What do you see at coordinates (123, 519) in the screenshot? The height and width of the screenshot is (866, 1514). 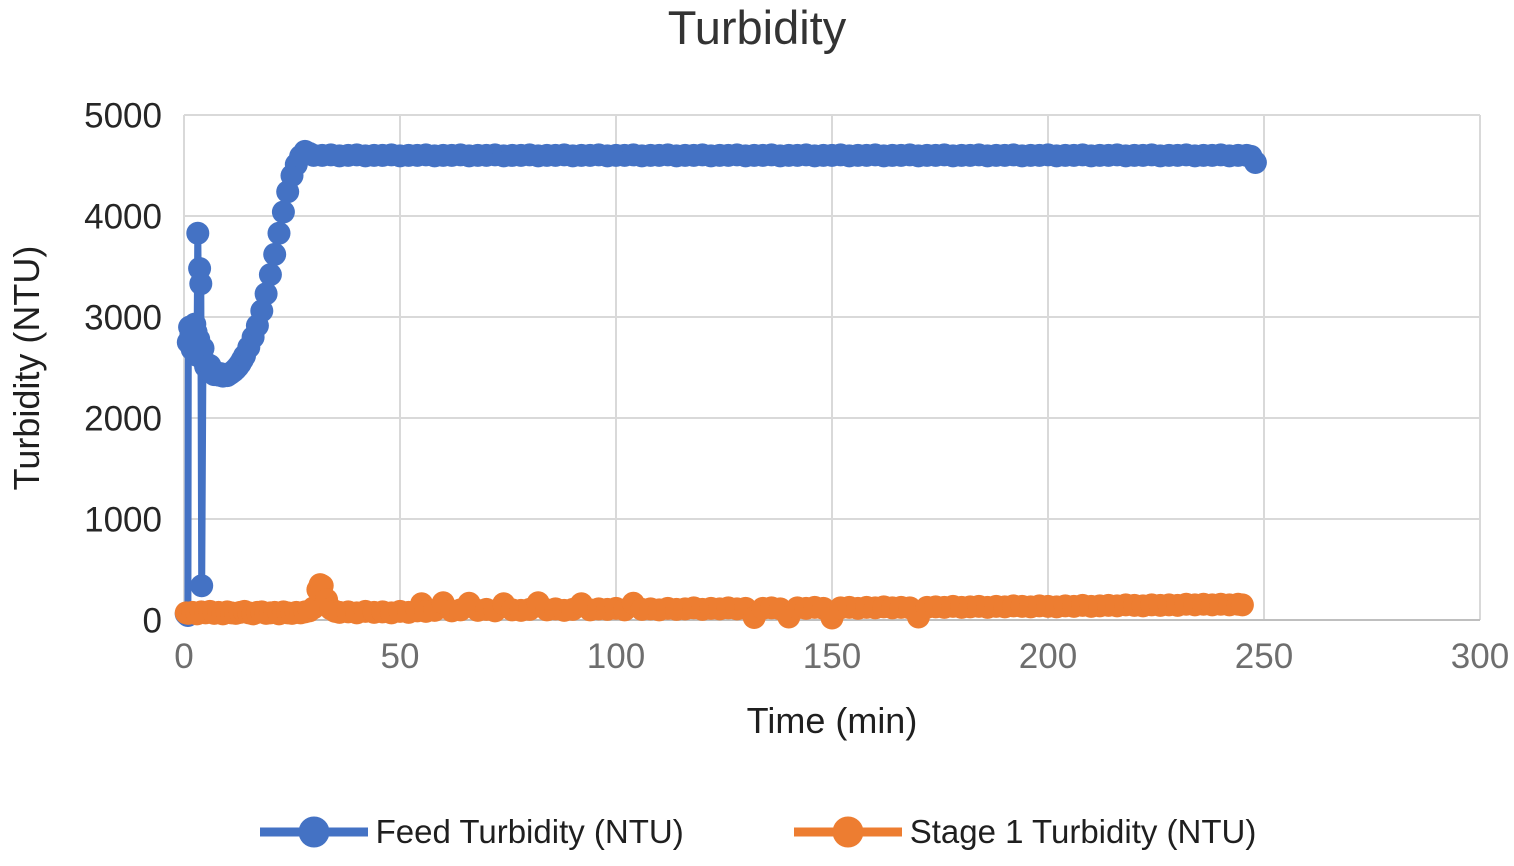 I see `y-tick-label: 1000` at bounding box center [123, 519].